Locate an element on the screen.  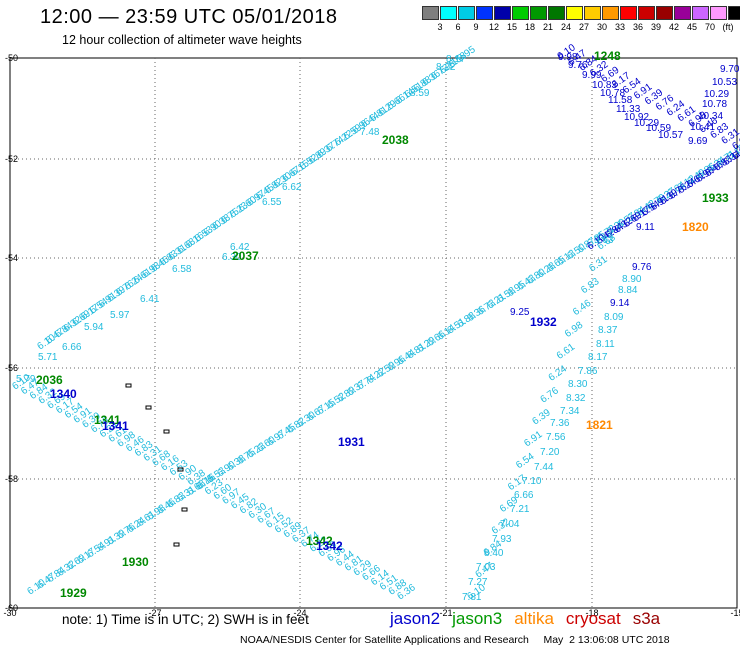
swh-value-label: 10.34 is located at coordinates (710, 116).